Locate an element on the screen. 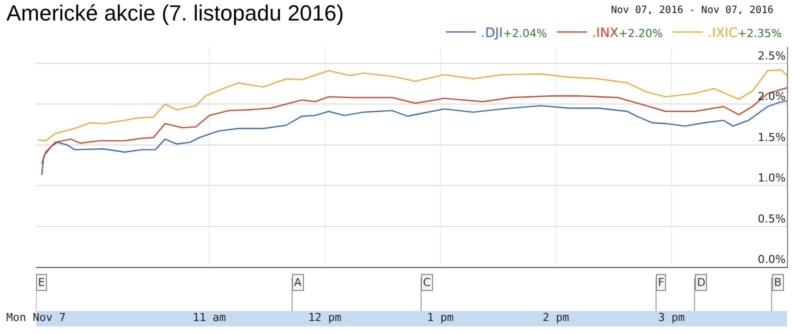 The height and width of the screenshot is (333, 793). y-tick-label: 0.0% is located at coordinates (772, 259).